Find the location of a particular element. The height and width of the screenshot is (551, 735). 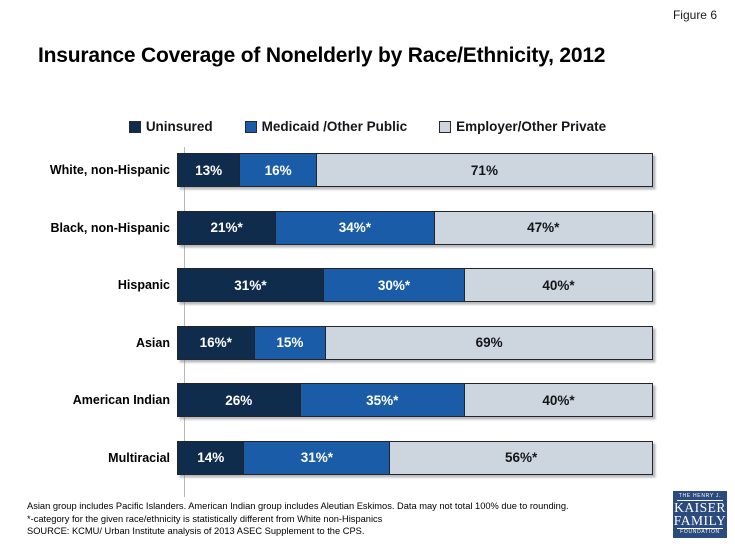

logo-text-family: FAMILY is located at coordinates (700, 520).